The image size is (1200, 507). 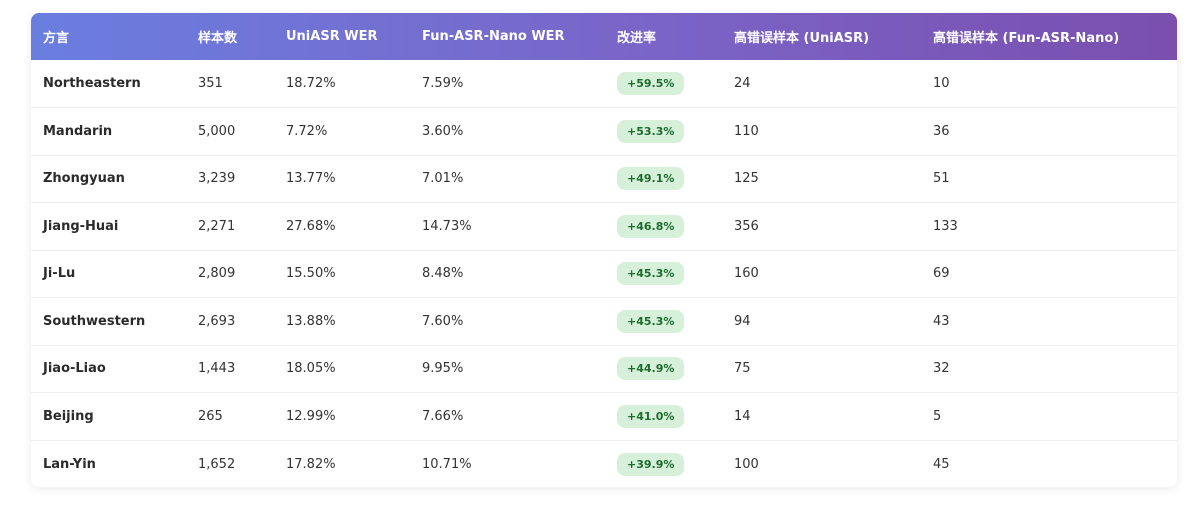 I want to click on cell-uniasr-wer: 17.82%, so click(x=311, y=464).